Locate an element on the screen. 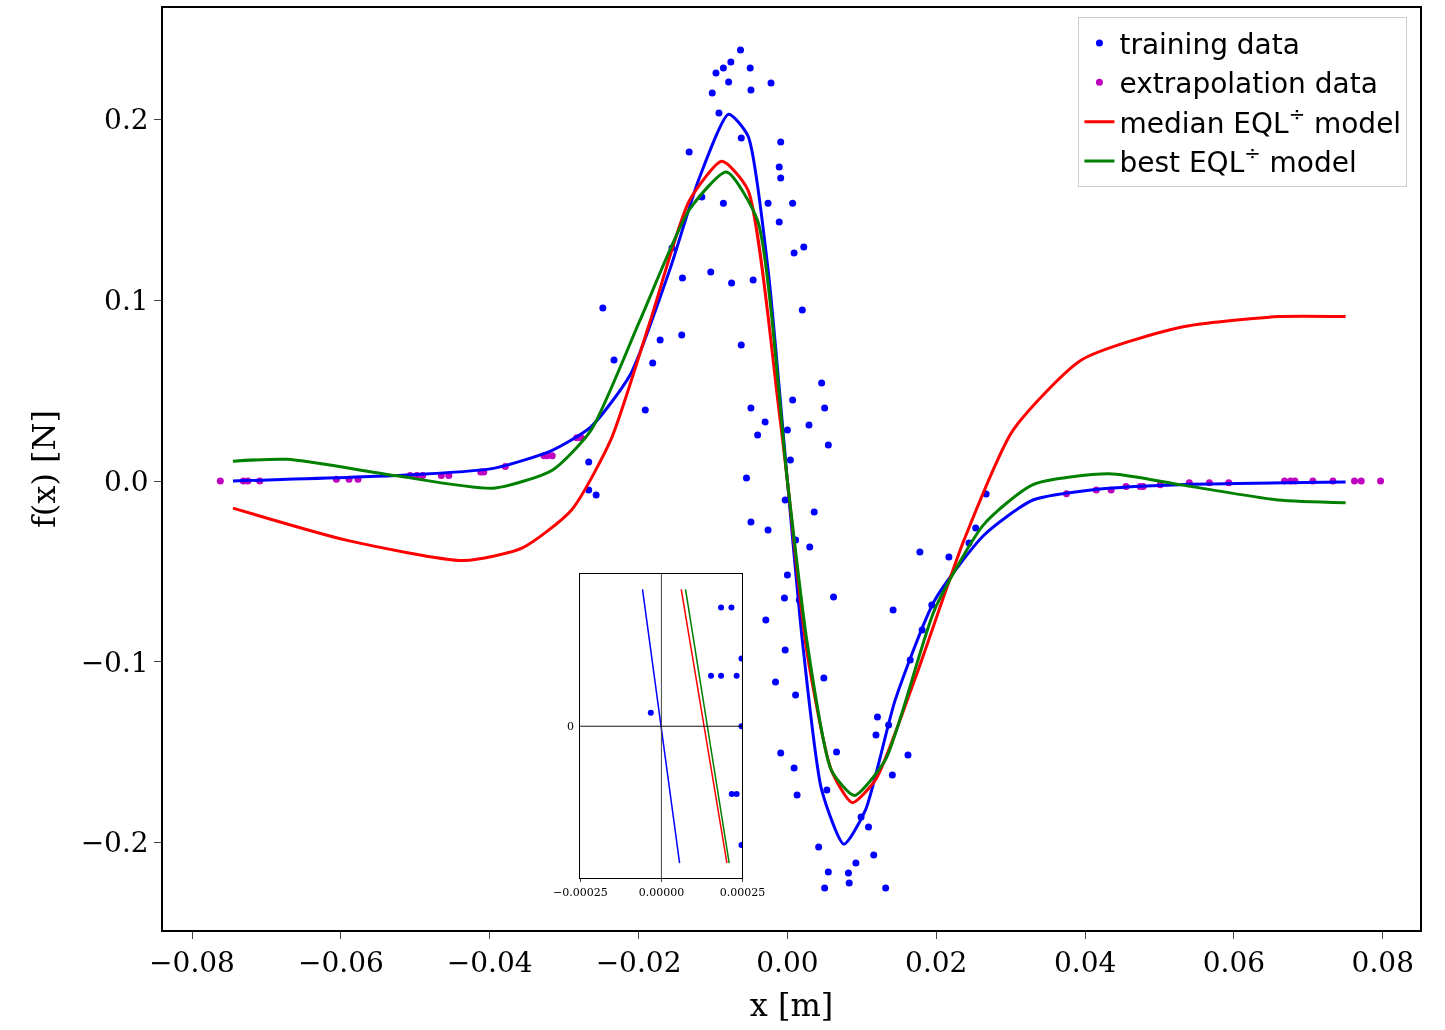 The image size is (1445, 1030). x-tick-label: −0.06 is located at coordinates (340, 963).